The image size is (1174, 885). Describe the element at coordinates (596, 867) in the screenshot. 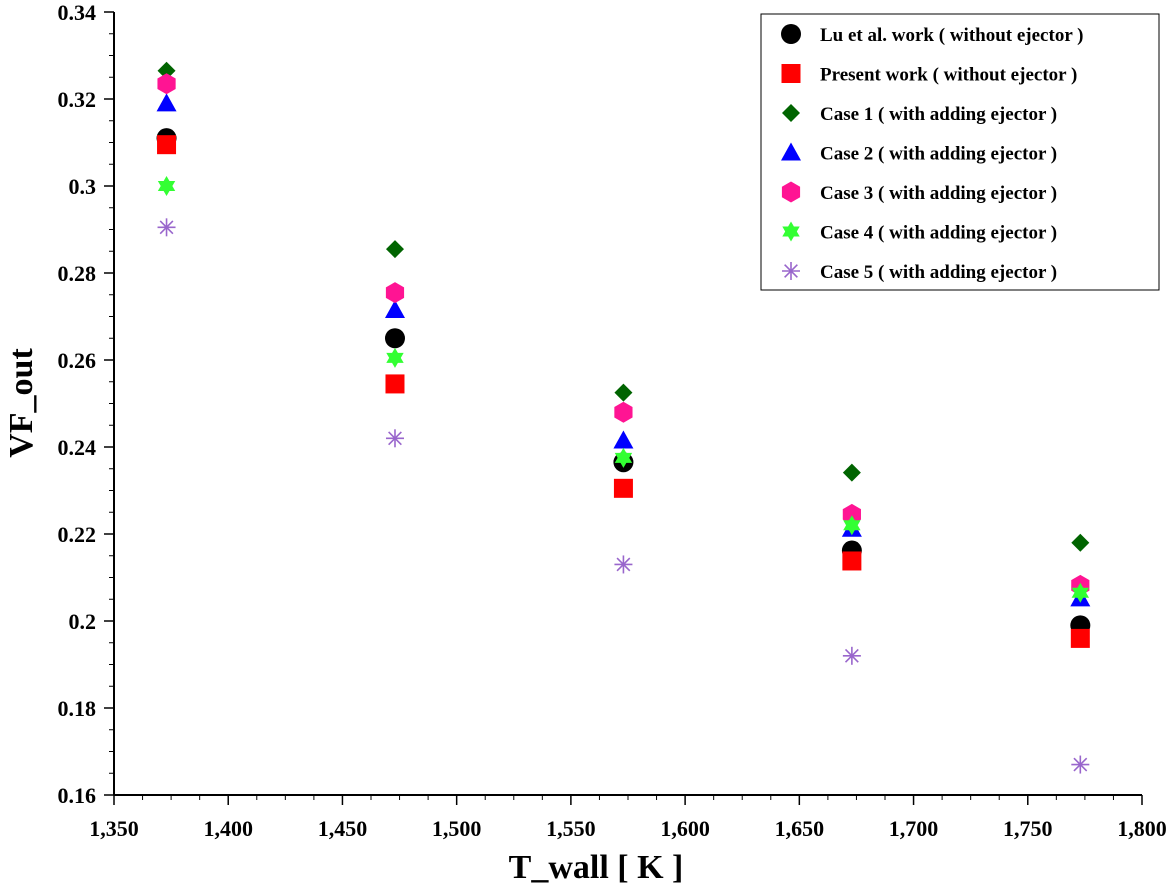

I see `x-axis-title: T_wall [ K ]` at that location.